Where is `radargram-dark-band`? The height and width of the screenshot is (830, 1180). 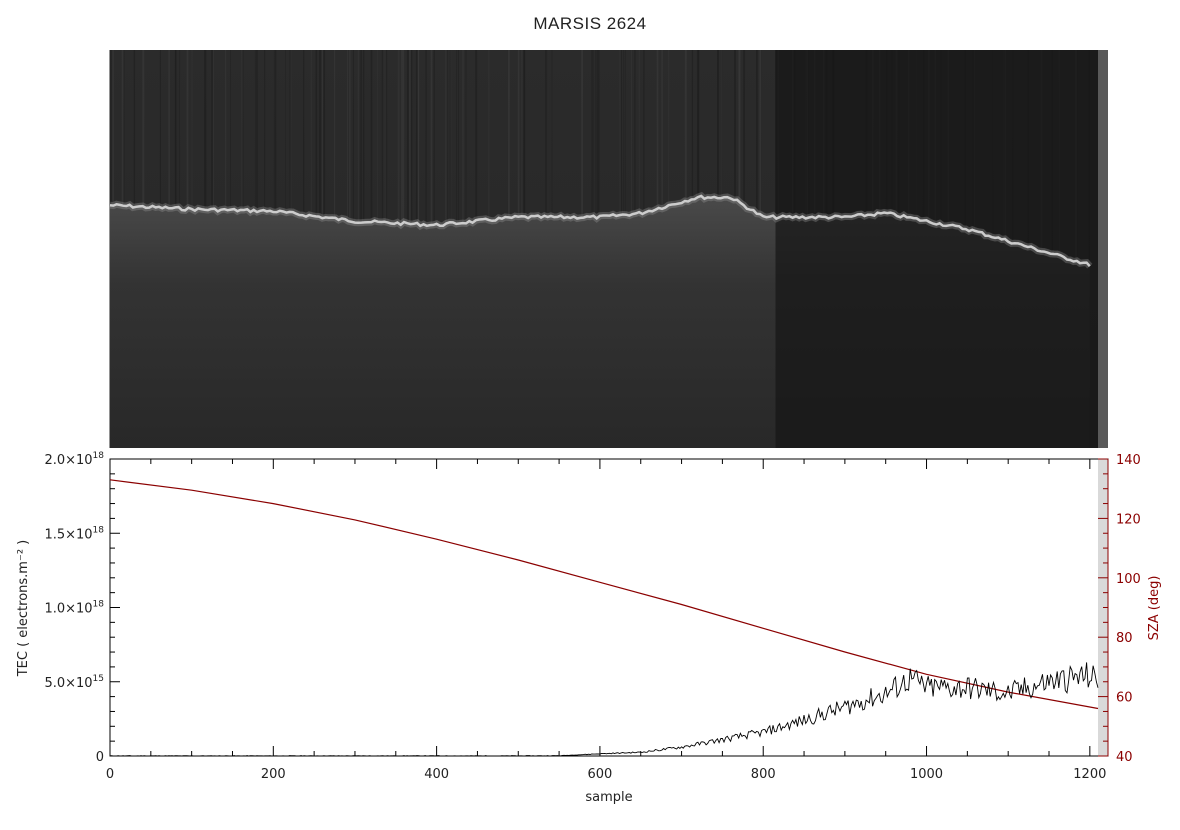 radargram-dark-band is located at coordinates (936, 249).